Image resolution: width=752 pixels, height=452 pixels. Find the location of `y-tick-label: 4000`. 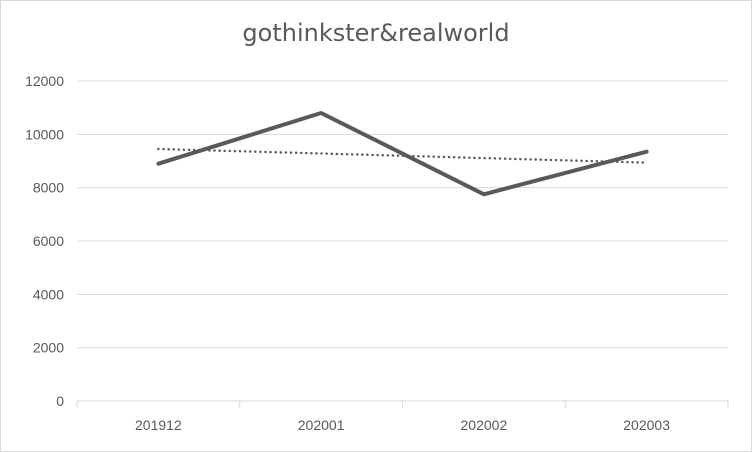

y-tick-label: 4000 is located at coordinates (48, 294).